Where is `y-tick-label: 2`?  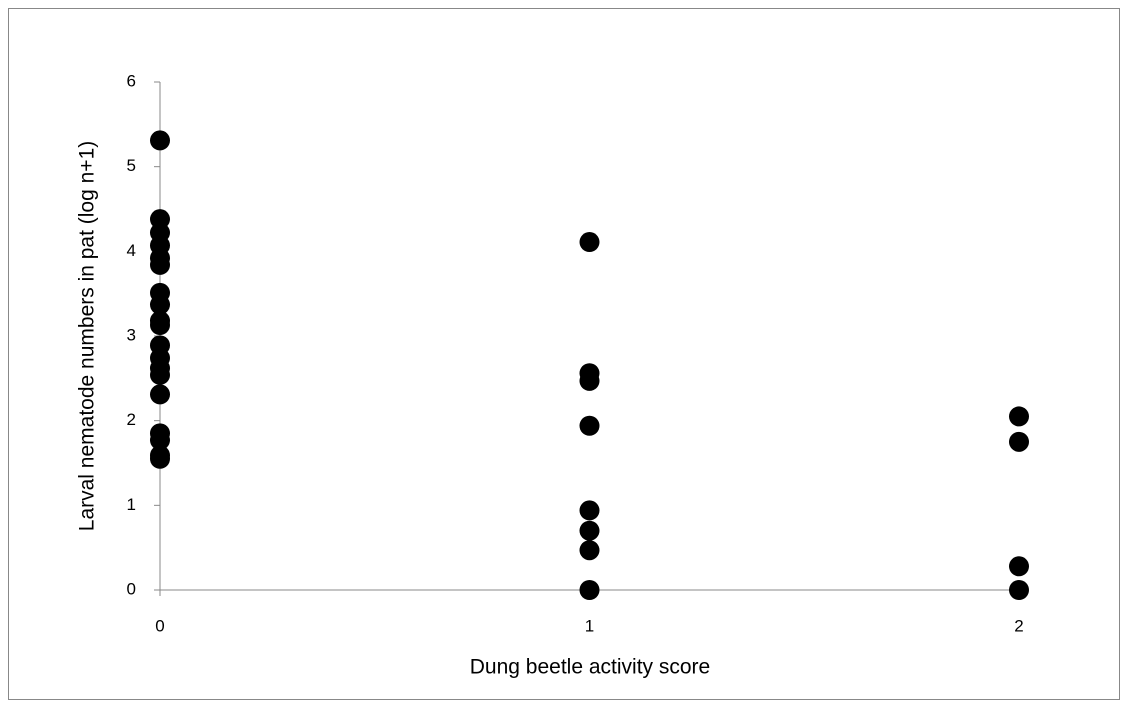
y-tick-label: 2 is located at coordinates (131, 419).